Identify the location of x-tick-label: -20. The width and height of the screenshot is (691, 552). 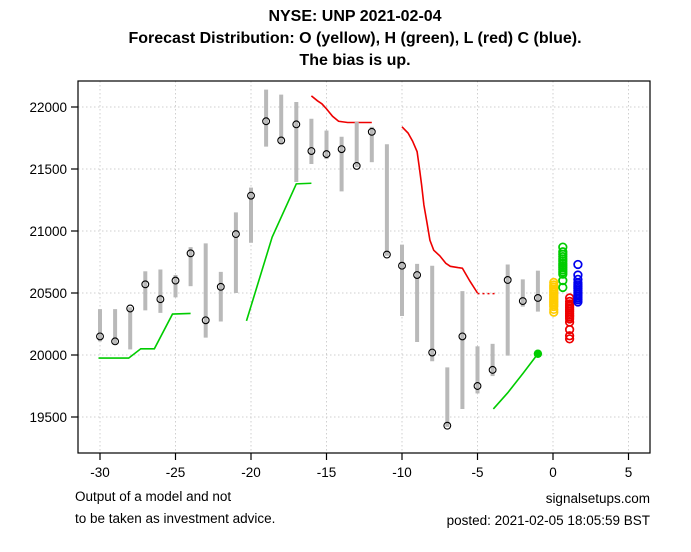
(251, 472).